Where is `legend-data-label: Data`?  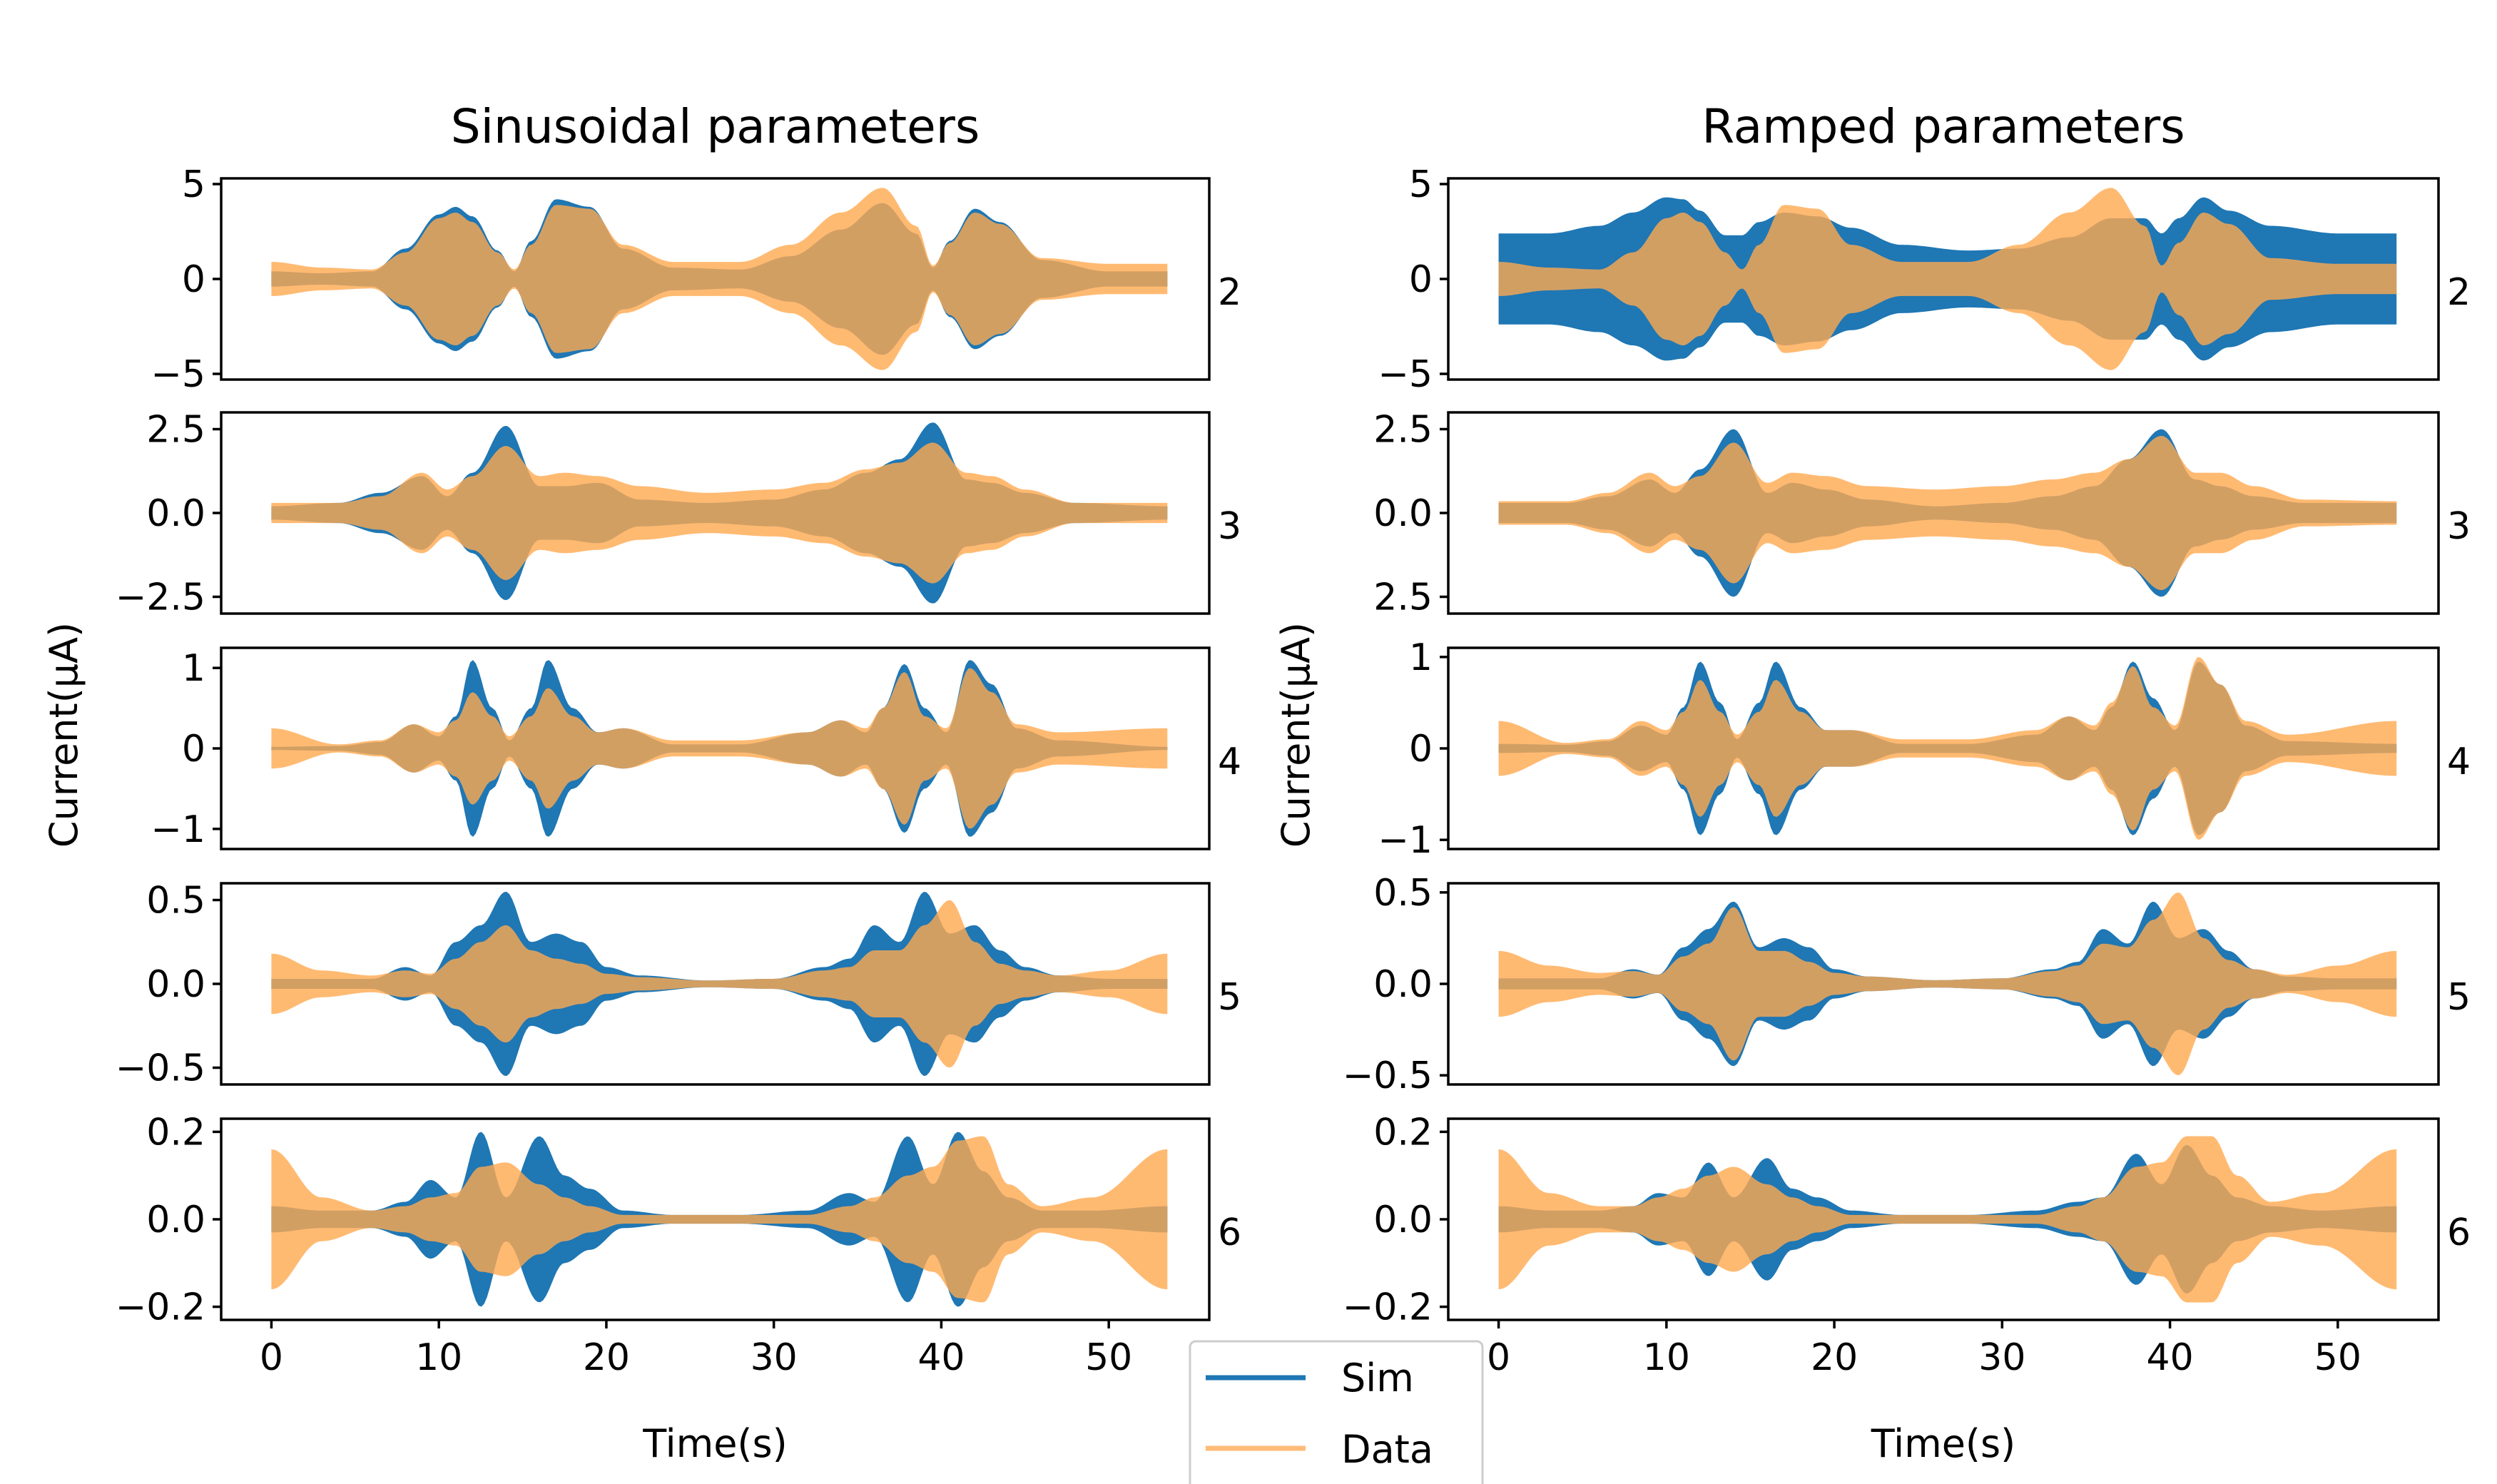
legend-data-label: Data is located at coordinates (1387, 1449).